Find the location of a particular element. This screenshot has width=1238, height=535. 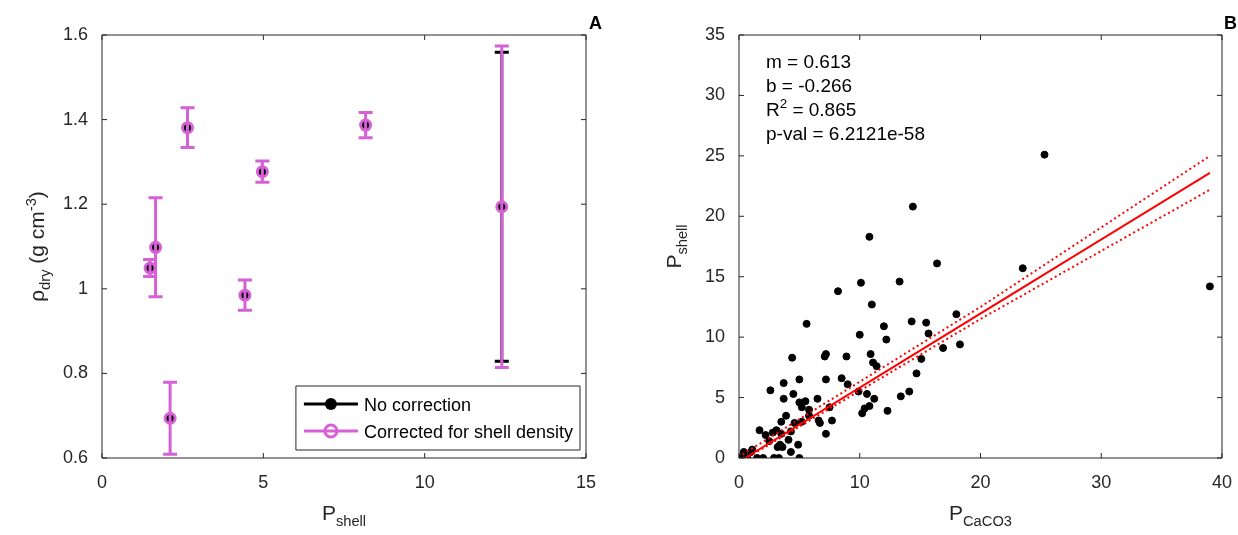

legend-label: No correction is located at coordinates (417, 405).